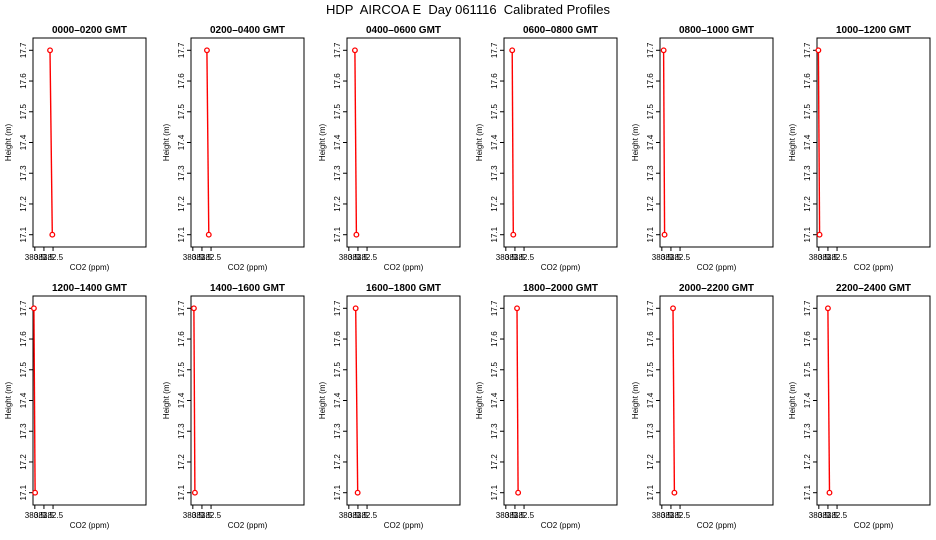 The image size is (936, 540). Describe the element at coordinates (337, 173) in the screenshot. I see `panel-3-ytick-label-2: 17.3` at that location.